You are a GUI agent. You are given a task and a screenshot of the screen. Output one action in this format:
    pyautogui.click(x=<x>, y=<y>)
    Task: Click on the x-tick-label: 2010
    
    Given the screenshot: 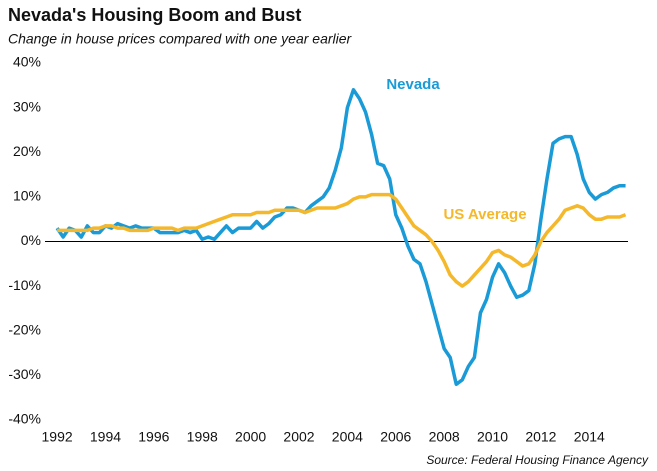 What is the action you would take?
    pyautogui.click(x=492, y=437)
    